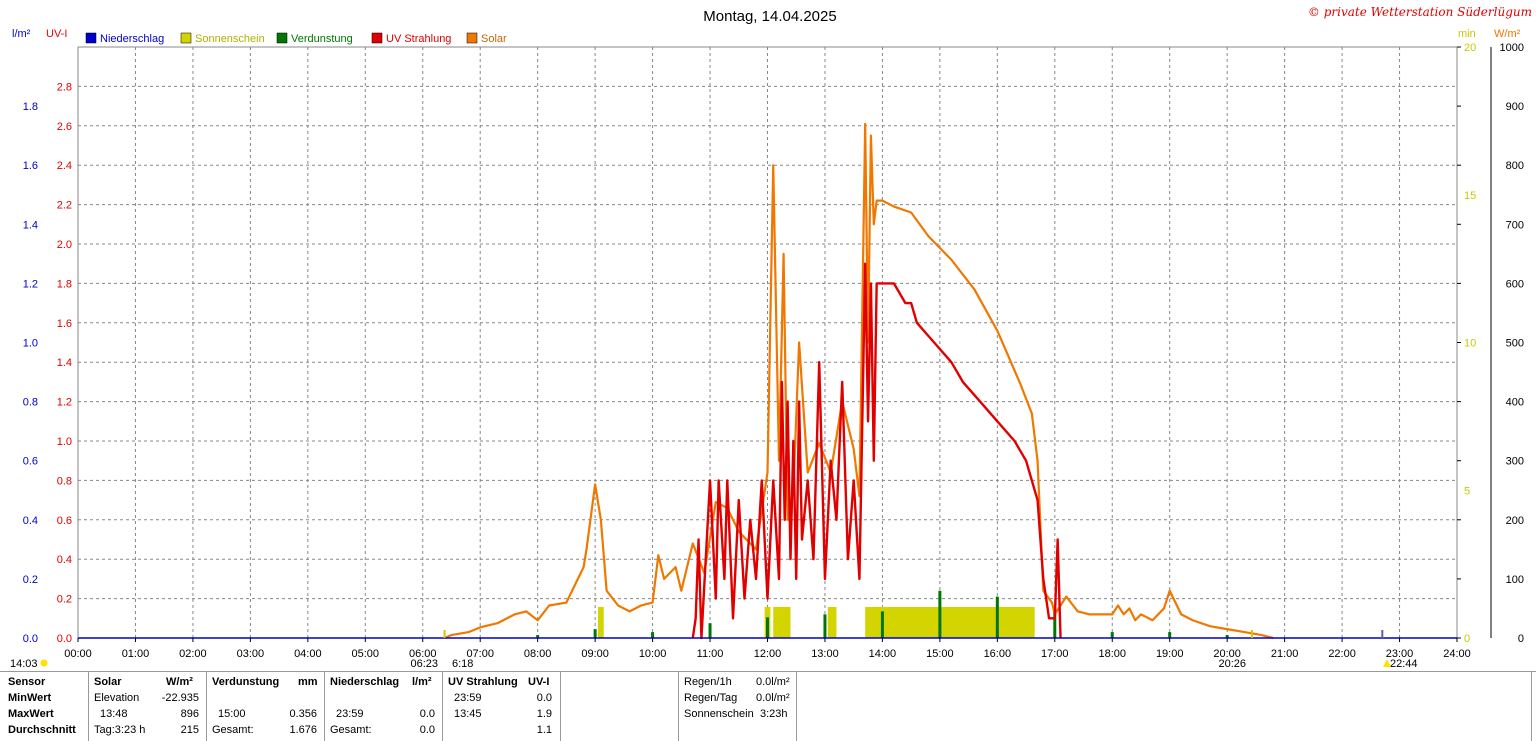 This screenshot has width=1536, height=741. I want to click on rain-tick-label: 0.2, so click(30, 580).